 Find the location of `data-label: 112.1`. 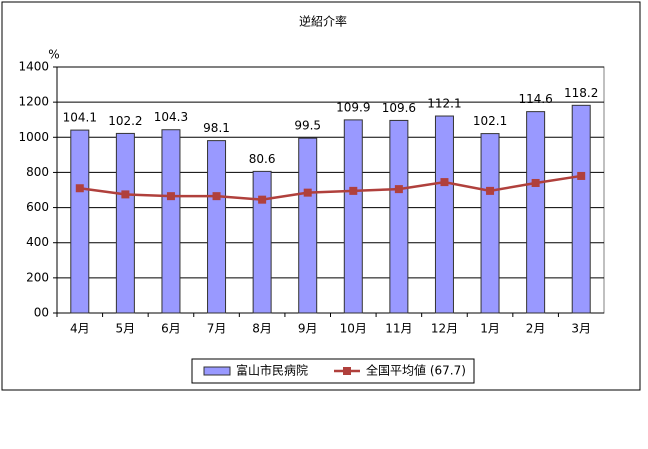

data-label: 112.1 is located at coordinates (444, 104).